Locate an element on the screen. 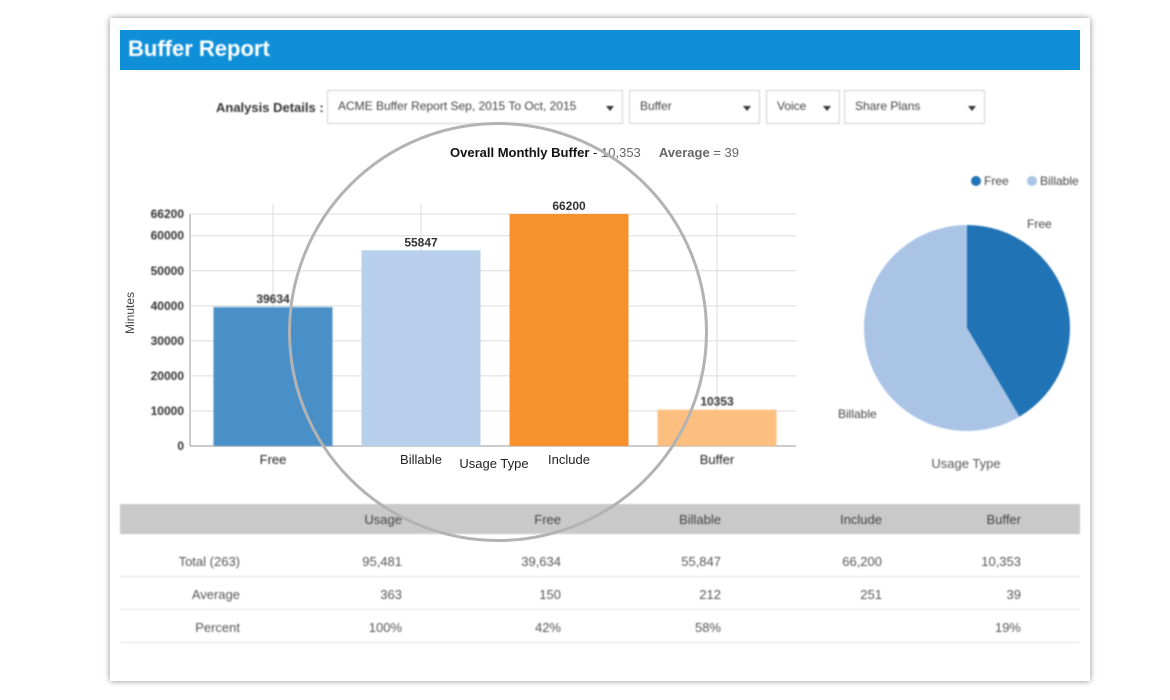 The image size is (1170, 700). legend-label-billable: Billable is located at coordinates (1059, 181).